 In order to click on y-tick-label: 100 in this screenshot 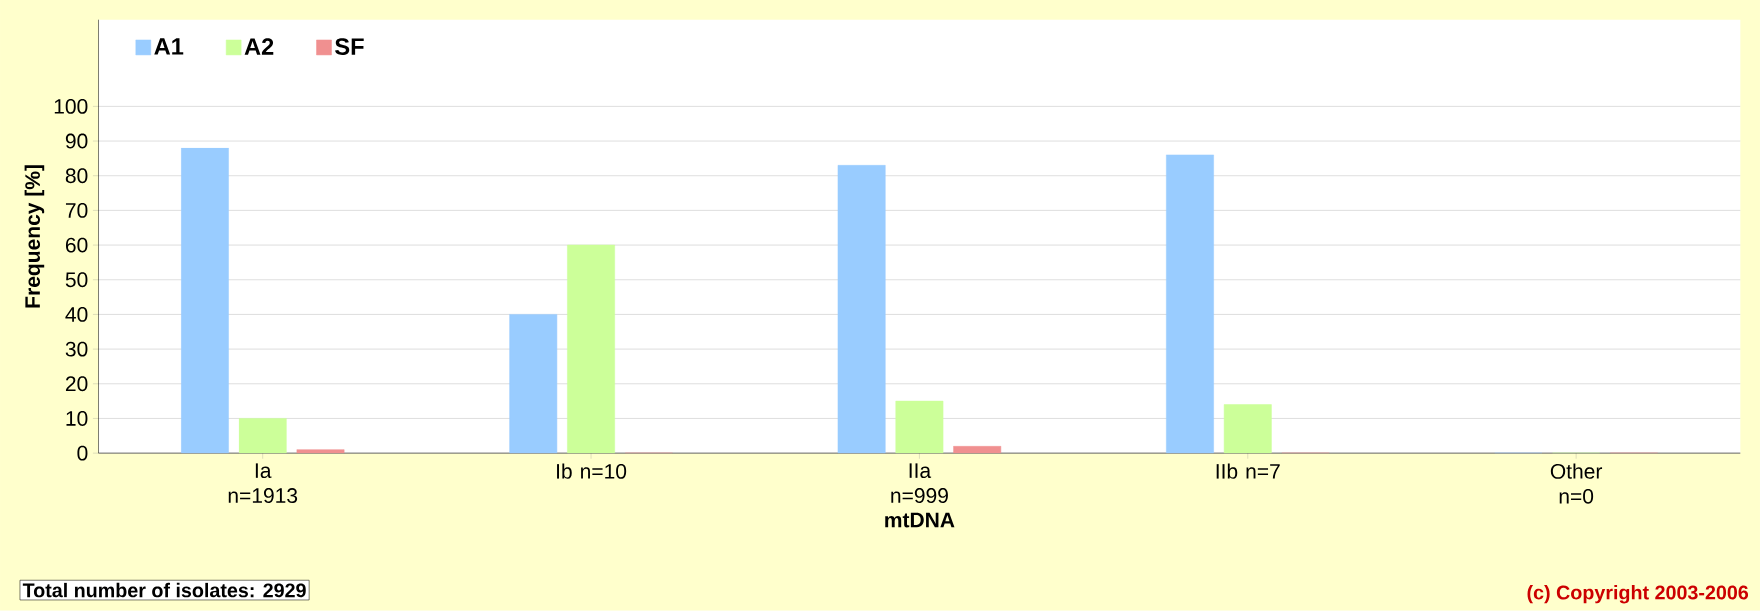, I will do `click(71, 106)`.